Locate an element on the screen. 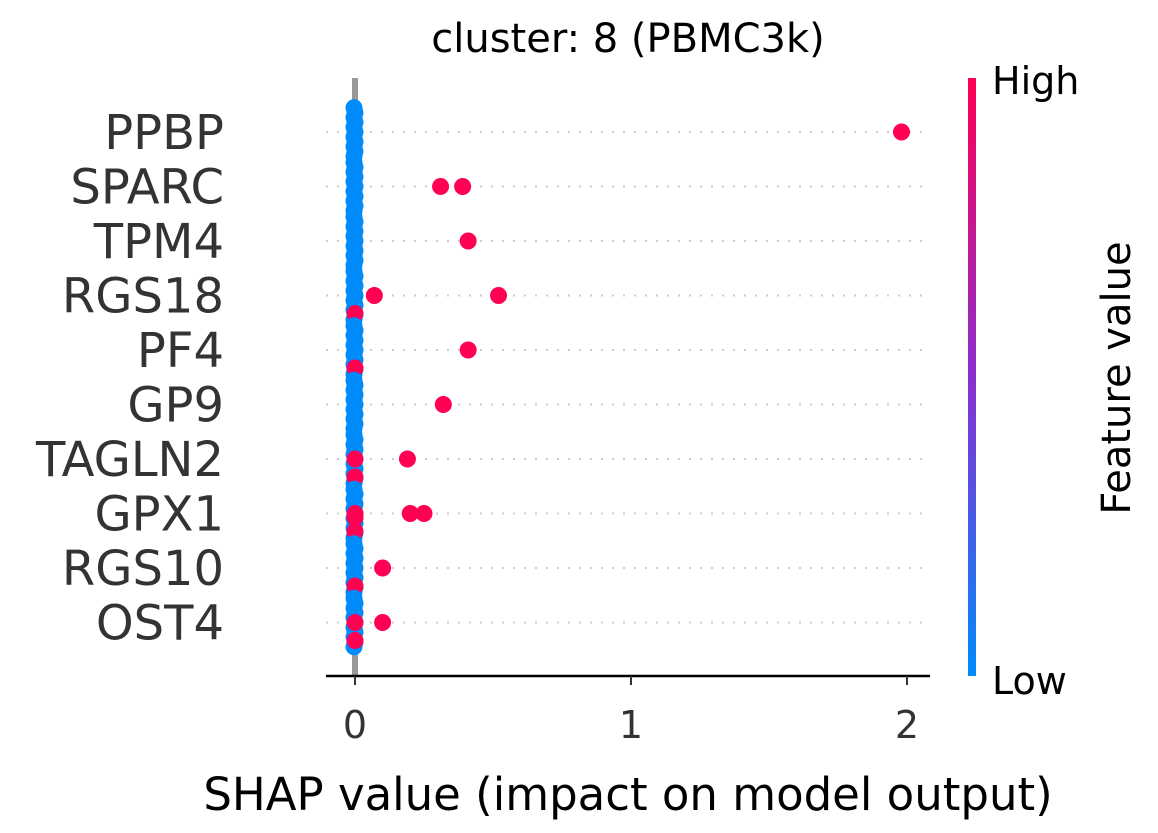  colorbar-low-label: Low is located at coordinates (1029, 681).